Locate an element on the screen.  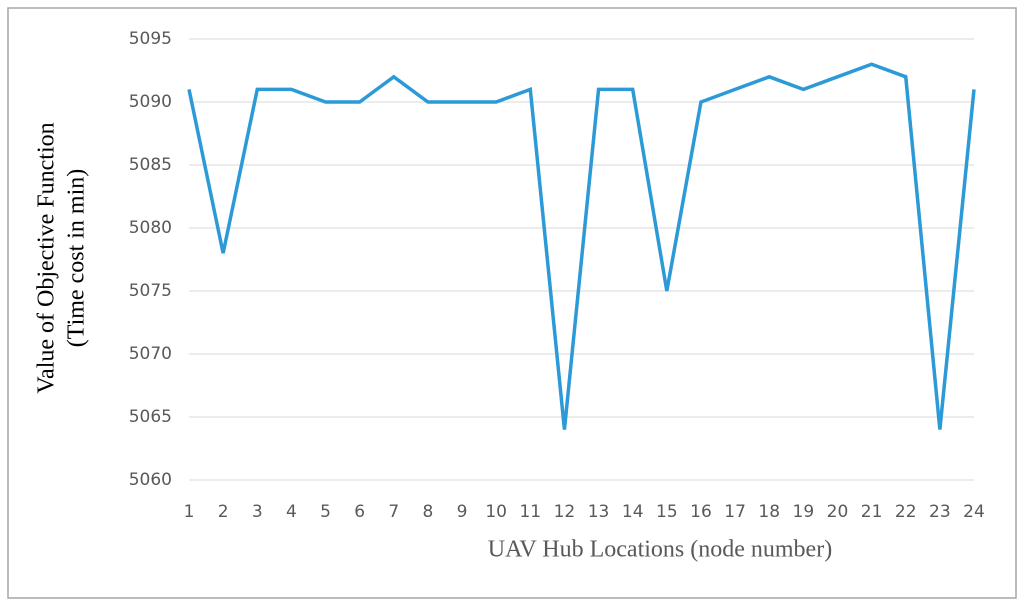
x-tick-label: 19 is located at coordinates (804, 512).